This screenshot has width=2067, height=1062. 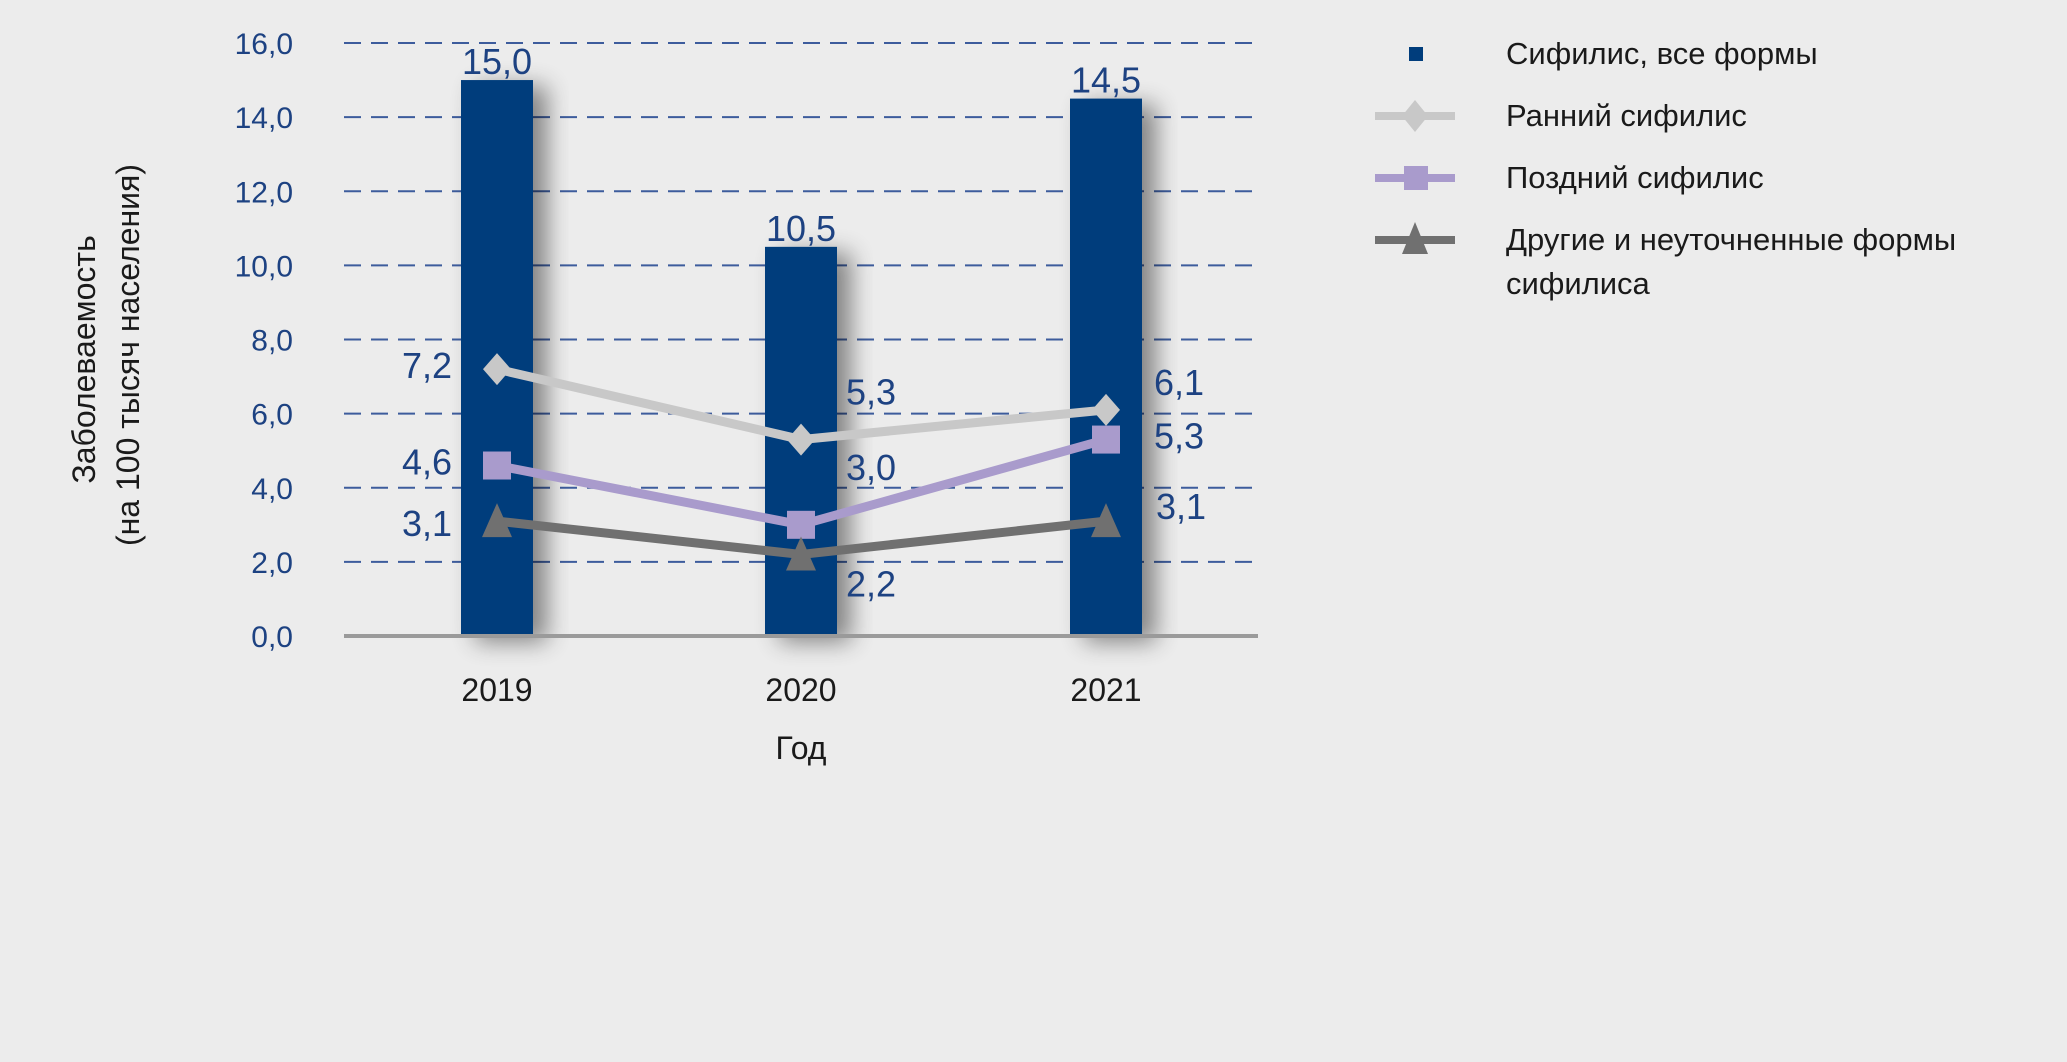 What do you see at coordinates (1415, 238) in the screenshot?
I see `triangle-line-icon` at bounding box center [1415, 238].